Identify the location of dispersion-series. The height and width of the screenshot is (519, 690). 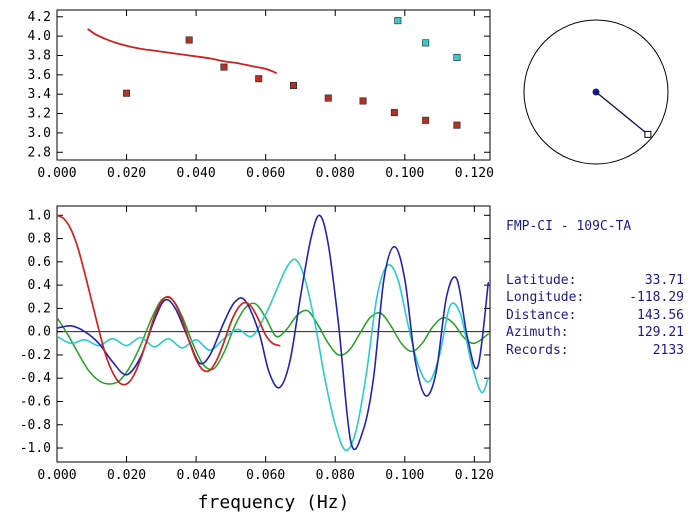
(274, 73).